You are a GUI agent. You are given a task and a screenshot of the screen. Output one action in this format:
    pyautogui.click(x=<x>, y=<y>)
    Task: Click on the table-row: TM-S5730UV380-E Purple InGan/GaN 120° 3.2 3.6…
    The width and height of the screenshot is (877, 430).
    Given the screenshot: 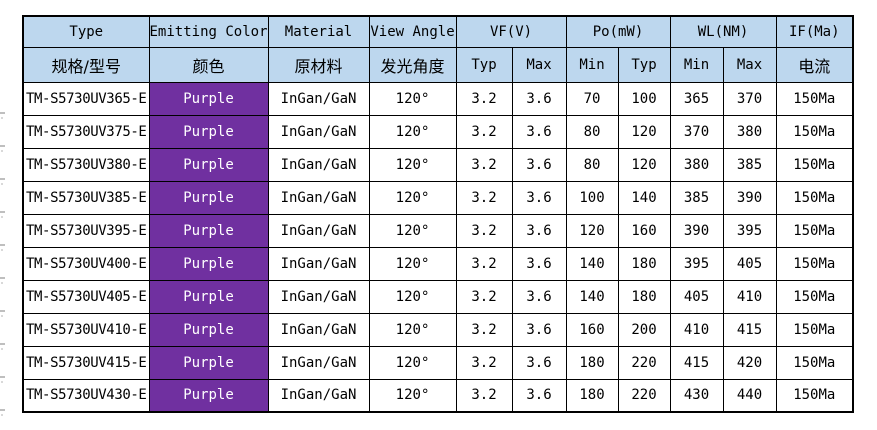 What is the action you would take?
    pyautogui.click(x=438, y=164)
    